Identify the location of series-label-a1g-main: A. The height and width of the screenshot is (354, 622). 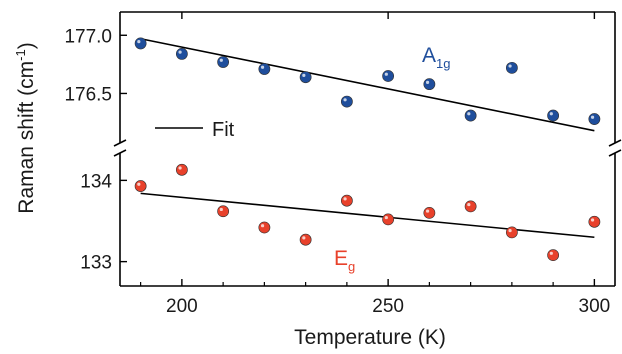
(429, 55).